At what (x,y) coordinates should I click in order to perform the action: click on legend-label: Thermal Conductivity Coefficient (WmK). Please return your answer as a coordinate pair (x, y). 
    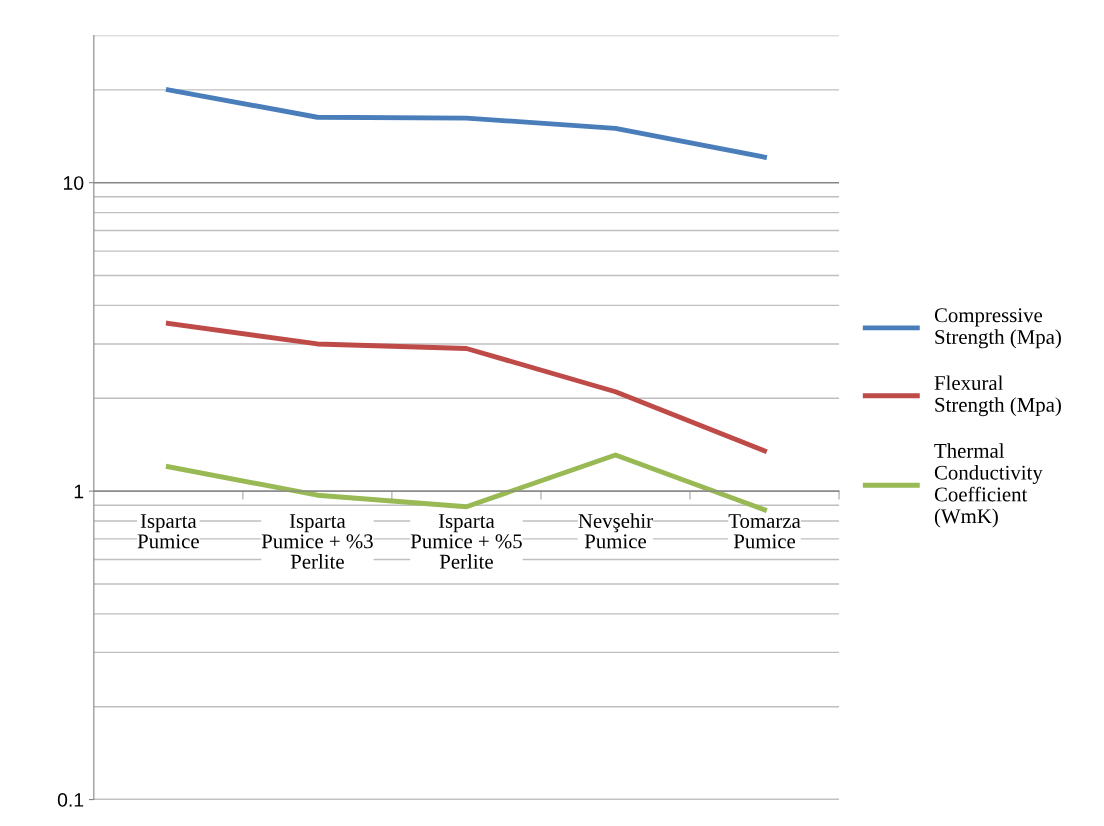
    Looking at the image, I should click on (988, 485).